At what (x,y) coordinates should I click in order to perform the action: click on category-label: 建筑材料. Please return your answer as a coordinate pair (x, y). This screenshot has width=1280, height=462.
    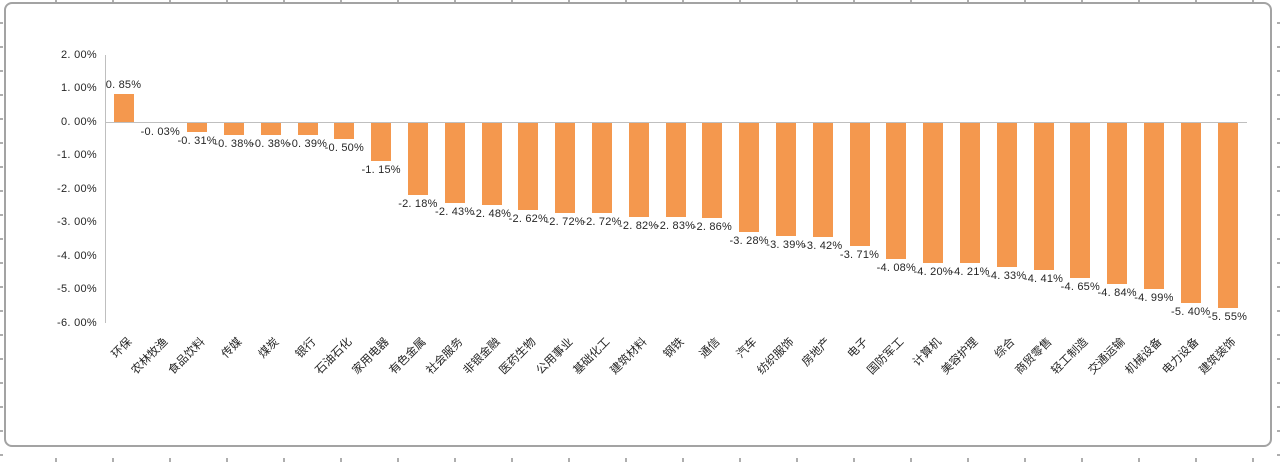
    Looking at the image, I should click on (629, 357).